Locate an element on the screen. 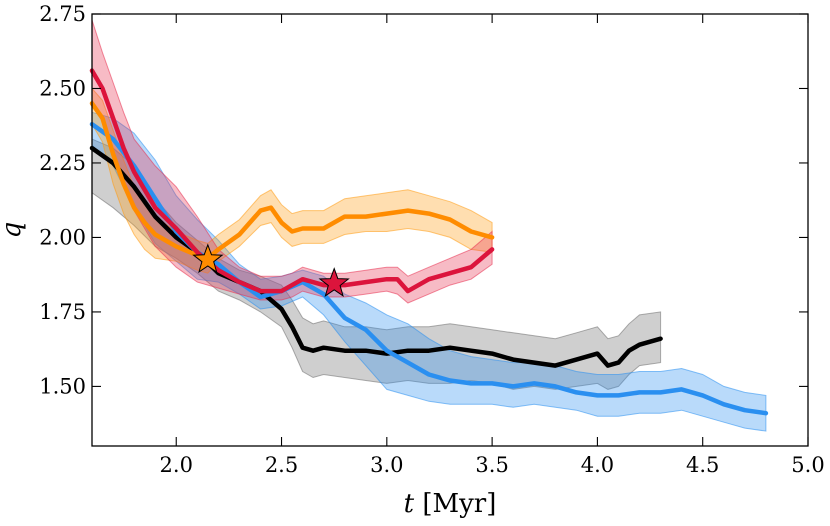 This screenshot has width=830, height=526. x-tick-label: 4.0 is located at coordinates (597, 465).